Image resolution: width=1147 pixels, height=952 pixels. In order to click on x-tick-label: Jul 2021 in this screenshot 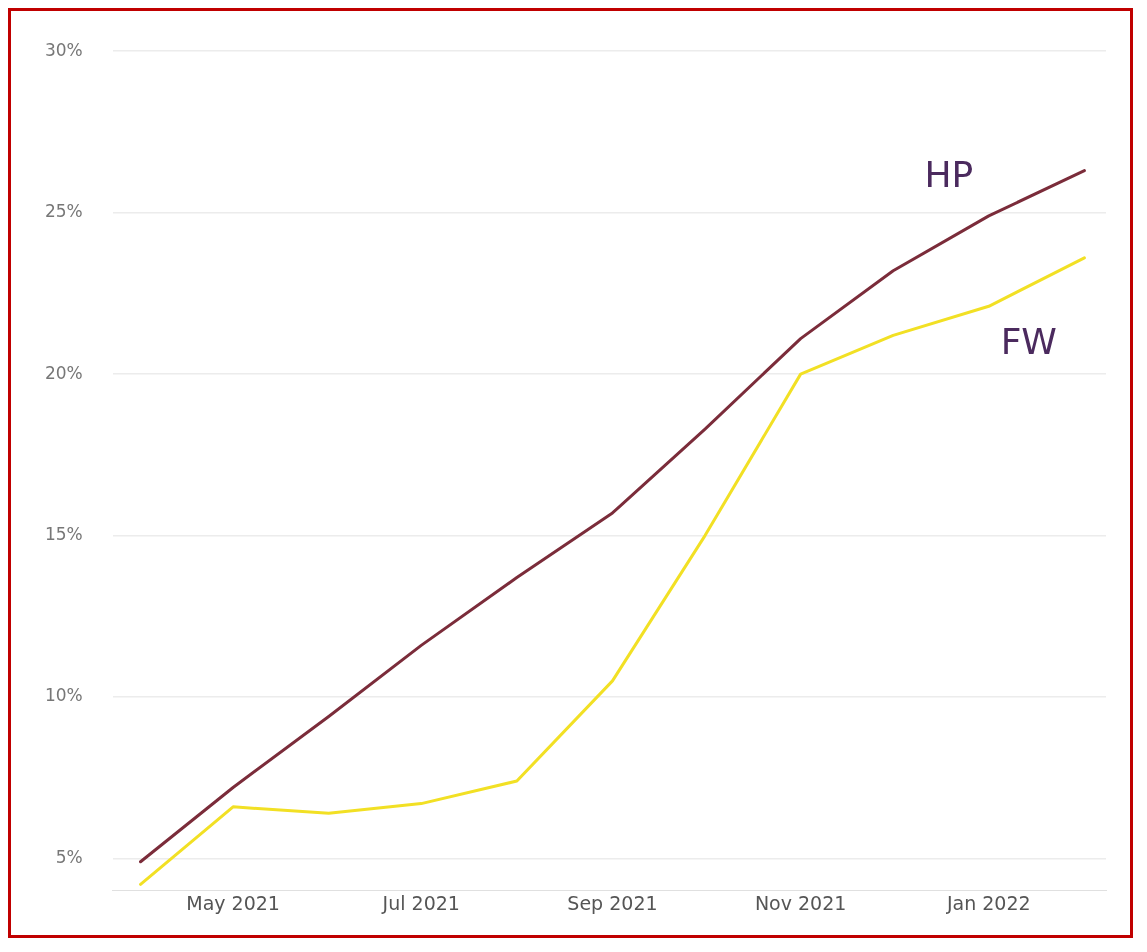, I will do `click(420, 903)`.